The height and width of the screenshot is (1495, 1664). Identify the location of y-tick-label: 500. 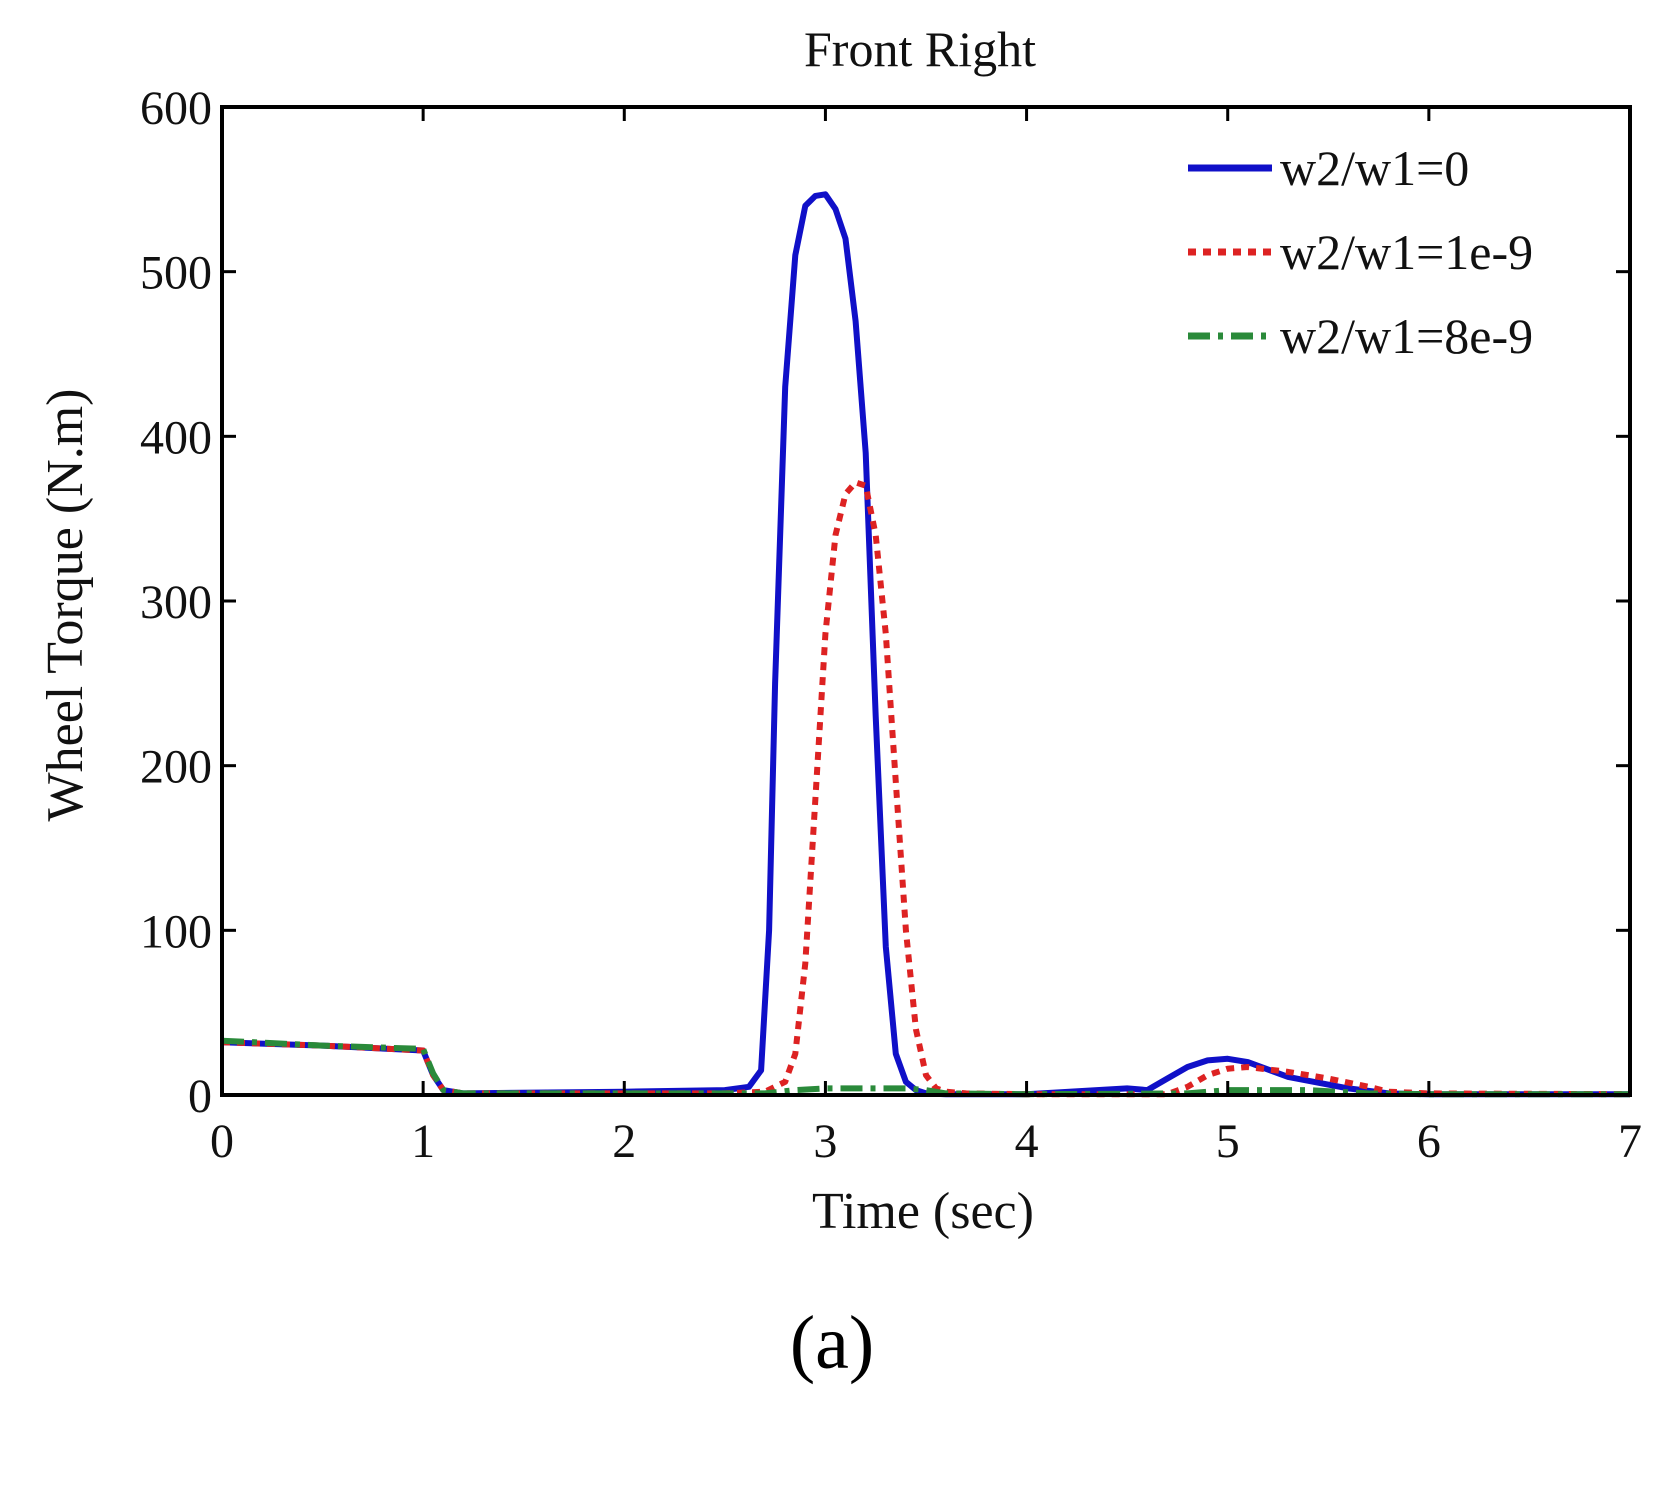
(176, 273).